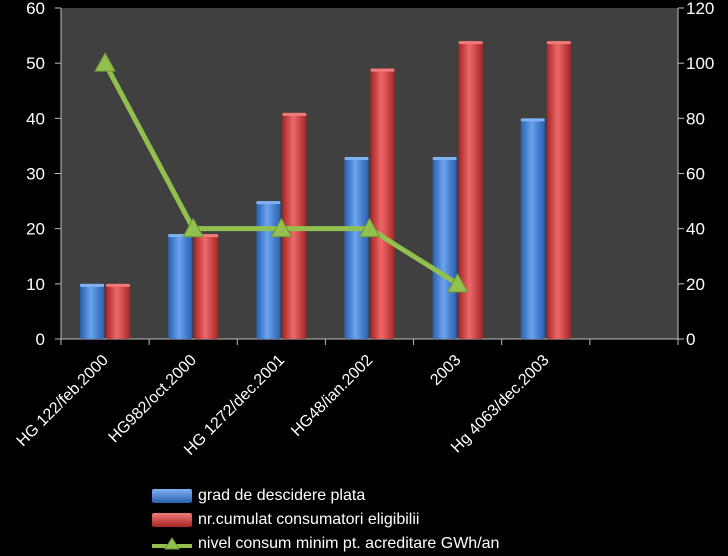 This screenshot has height=556, width=728. What do you see at coordinates (349, 543) in the screenshot?
I see `legend-label: nivel consum minim pt. acreditare GWh/an` at bounding box center [349, 543].